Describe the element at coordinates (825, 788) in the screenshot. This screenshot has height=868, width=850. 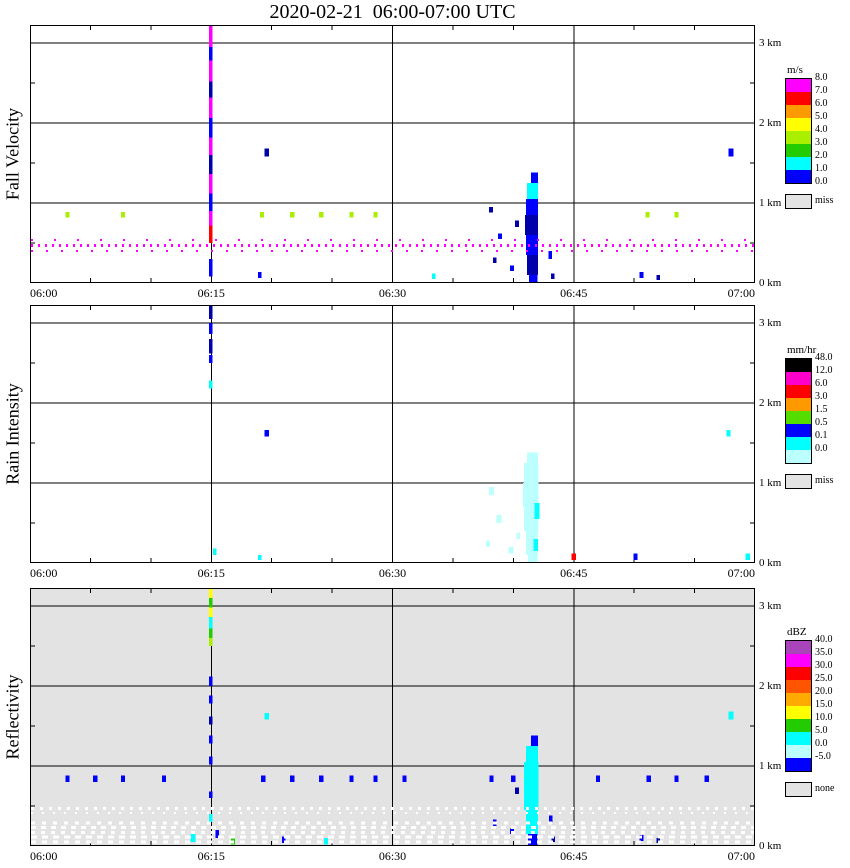
I see `legend-missing-label: none` at that location.